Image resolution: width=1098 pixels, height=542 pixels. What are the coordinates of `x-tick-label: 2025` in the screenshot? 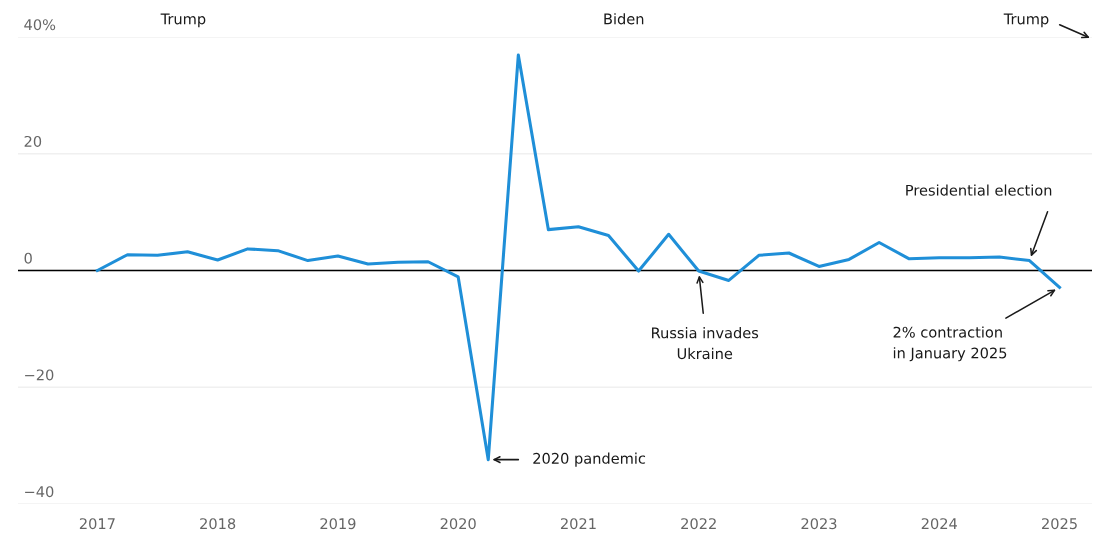 It's located at (1059, 524).